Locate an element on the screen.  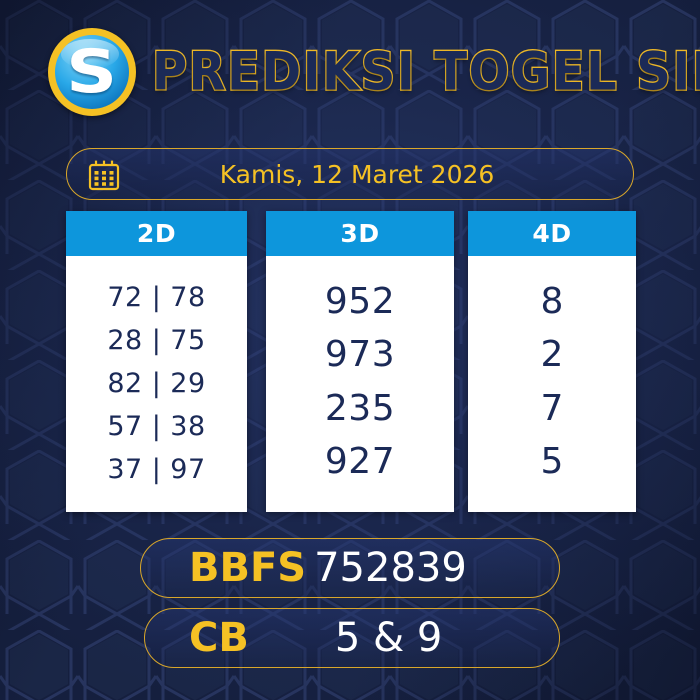
prediction-card-2d: 2D 72 | 78 28 | 75 82 | 29 57 | 38 is located at coordinates (156, 361).